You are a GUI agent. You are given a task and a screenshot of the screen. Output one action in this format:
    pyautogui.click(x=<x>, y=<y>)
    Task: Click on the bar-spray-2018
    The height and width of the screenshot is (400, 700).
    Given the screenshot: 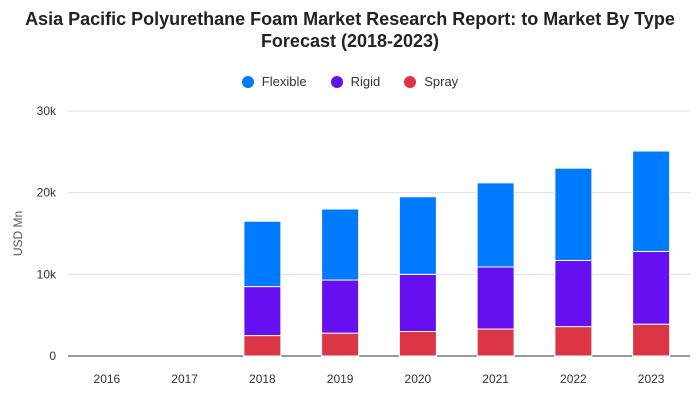 What is the action you would take?
    pyautogui.click(x=262, y=346)
    